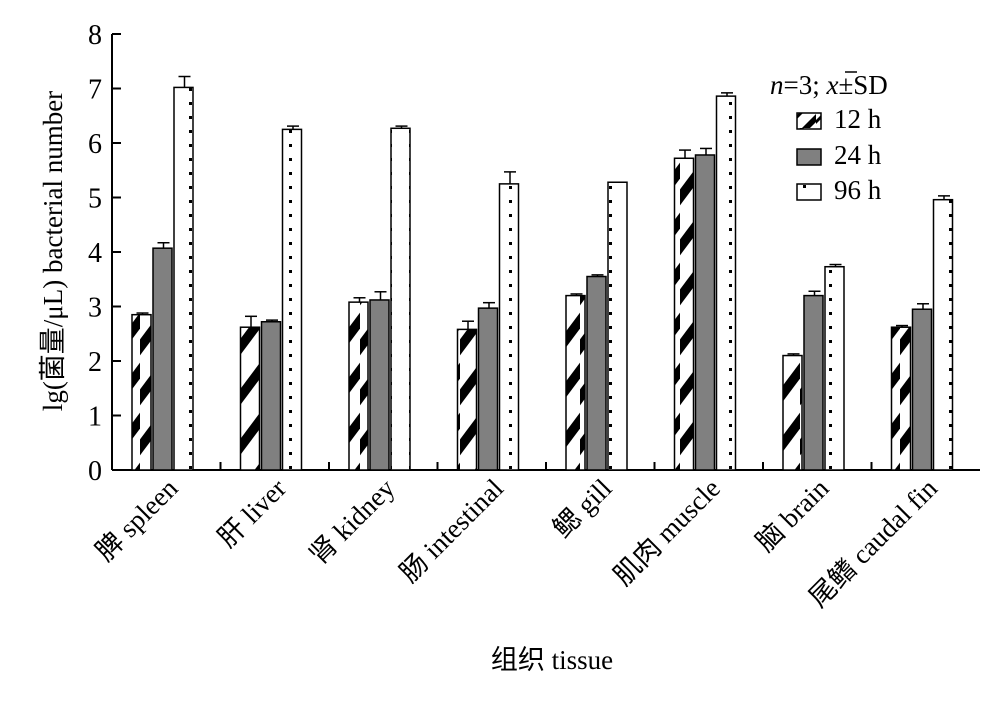 The height and width of the screenshot is (701, 1003). What do you see at coordinates (582, 508) in the screenshot?
I see `x-category-label: 鳃 gill` at bounding box center [582, 508].